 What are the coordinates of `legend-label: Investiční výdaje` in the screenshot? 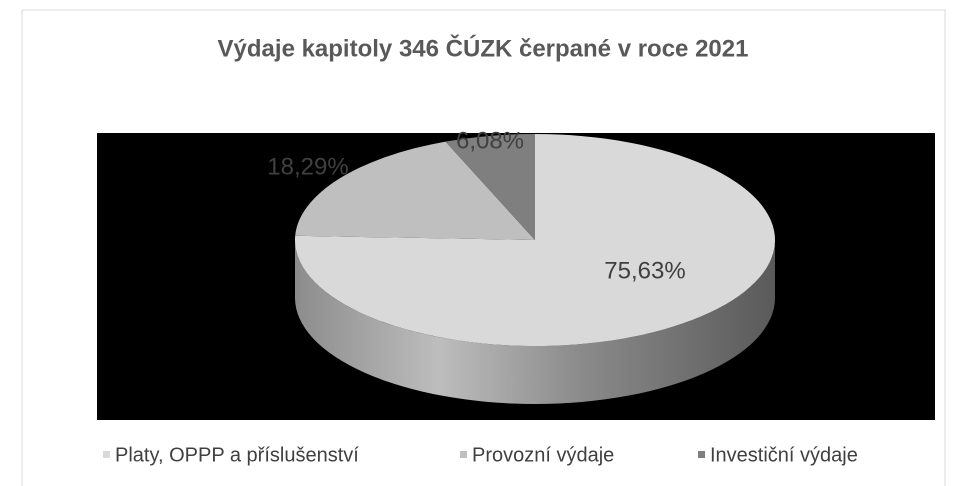 It's located at (784, 455).